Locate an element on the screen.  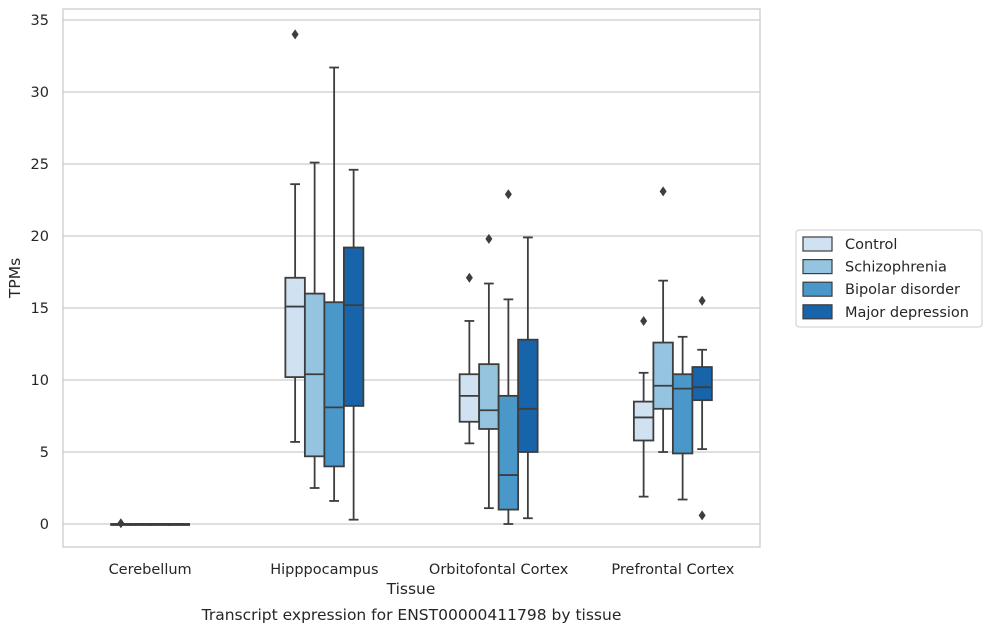
legend-label: Major depression is located at coordinates (907, 313).